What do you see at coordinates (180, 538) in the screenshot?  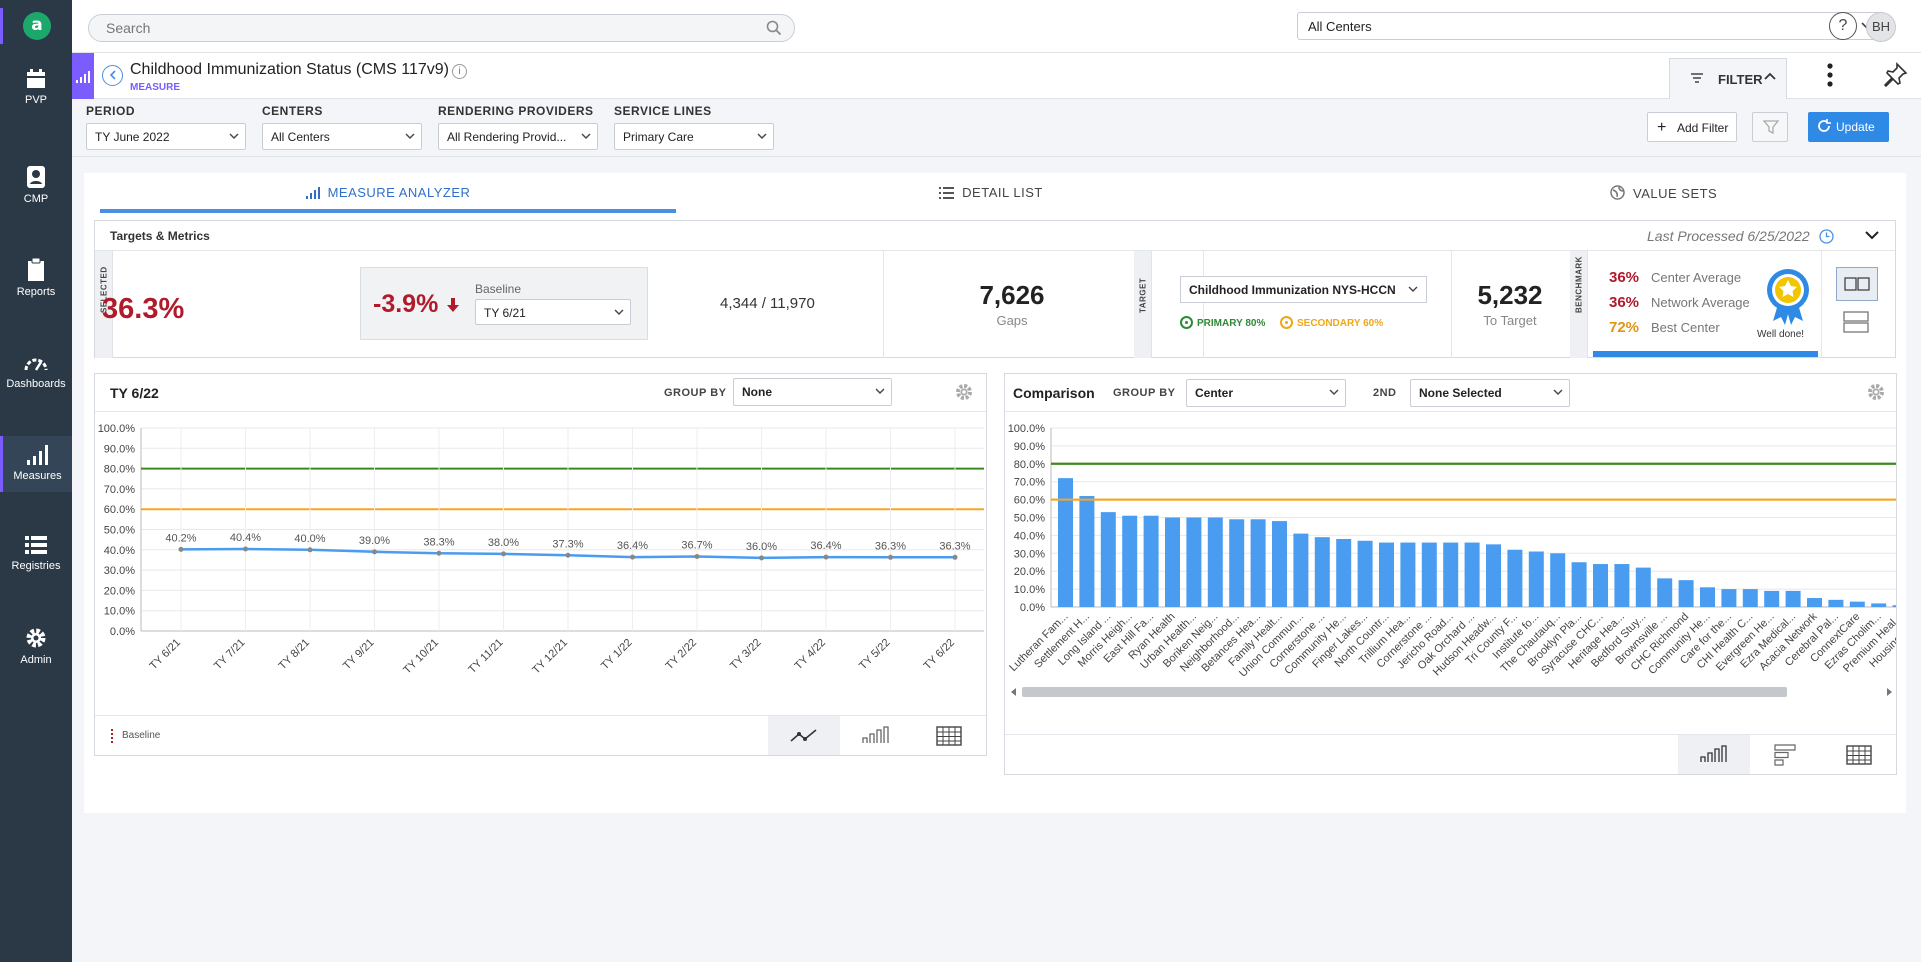 I see `data-label: 40.2%` at bounding box center [180, 538].